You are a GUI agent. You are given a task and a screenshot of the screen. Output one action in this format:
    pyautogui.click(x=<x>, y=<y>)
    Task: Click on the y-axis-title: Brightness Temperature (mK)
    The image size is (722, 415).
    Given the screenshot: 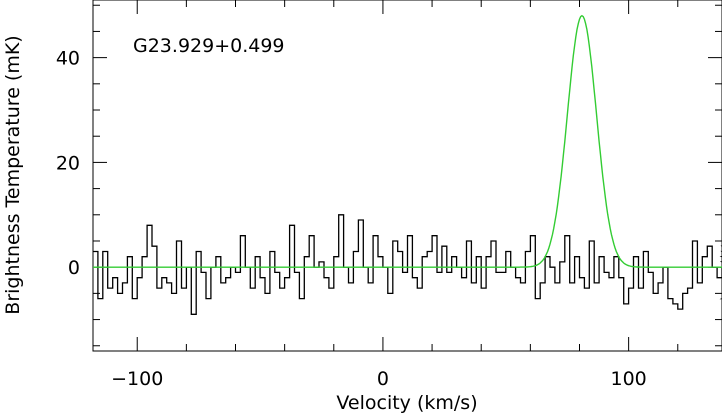 What is the action you would take?
    pyautogui.click(x=13, y=174)
    